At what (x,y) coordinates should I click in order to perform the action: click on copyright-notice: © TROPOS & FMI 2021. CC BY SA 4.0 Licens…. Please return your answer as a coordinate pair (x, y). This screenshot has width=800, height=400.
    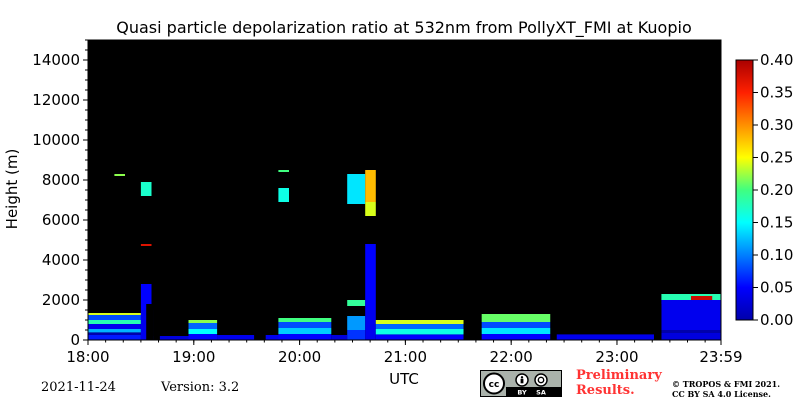
    Looking at the image, I should click on (726, 389).